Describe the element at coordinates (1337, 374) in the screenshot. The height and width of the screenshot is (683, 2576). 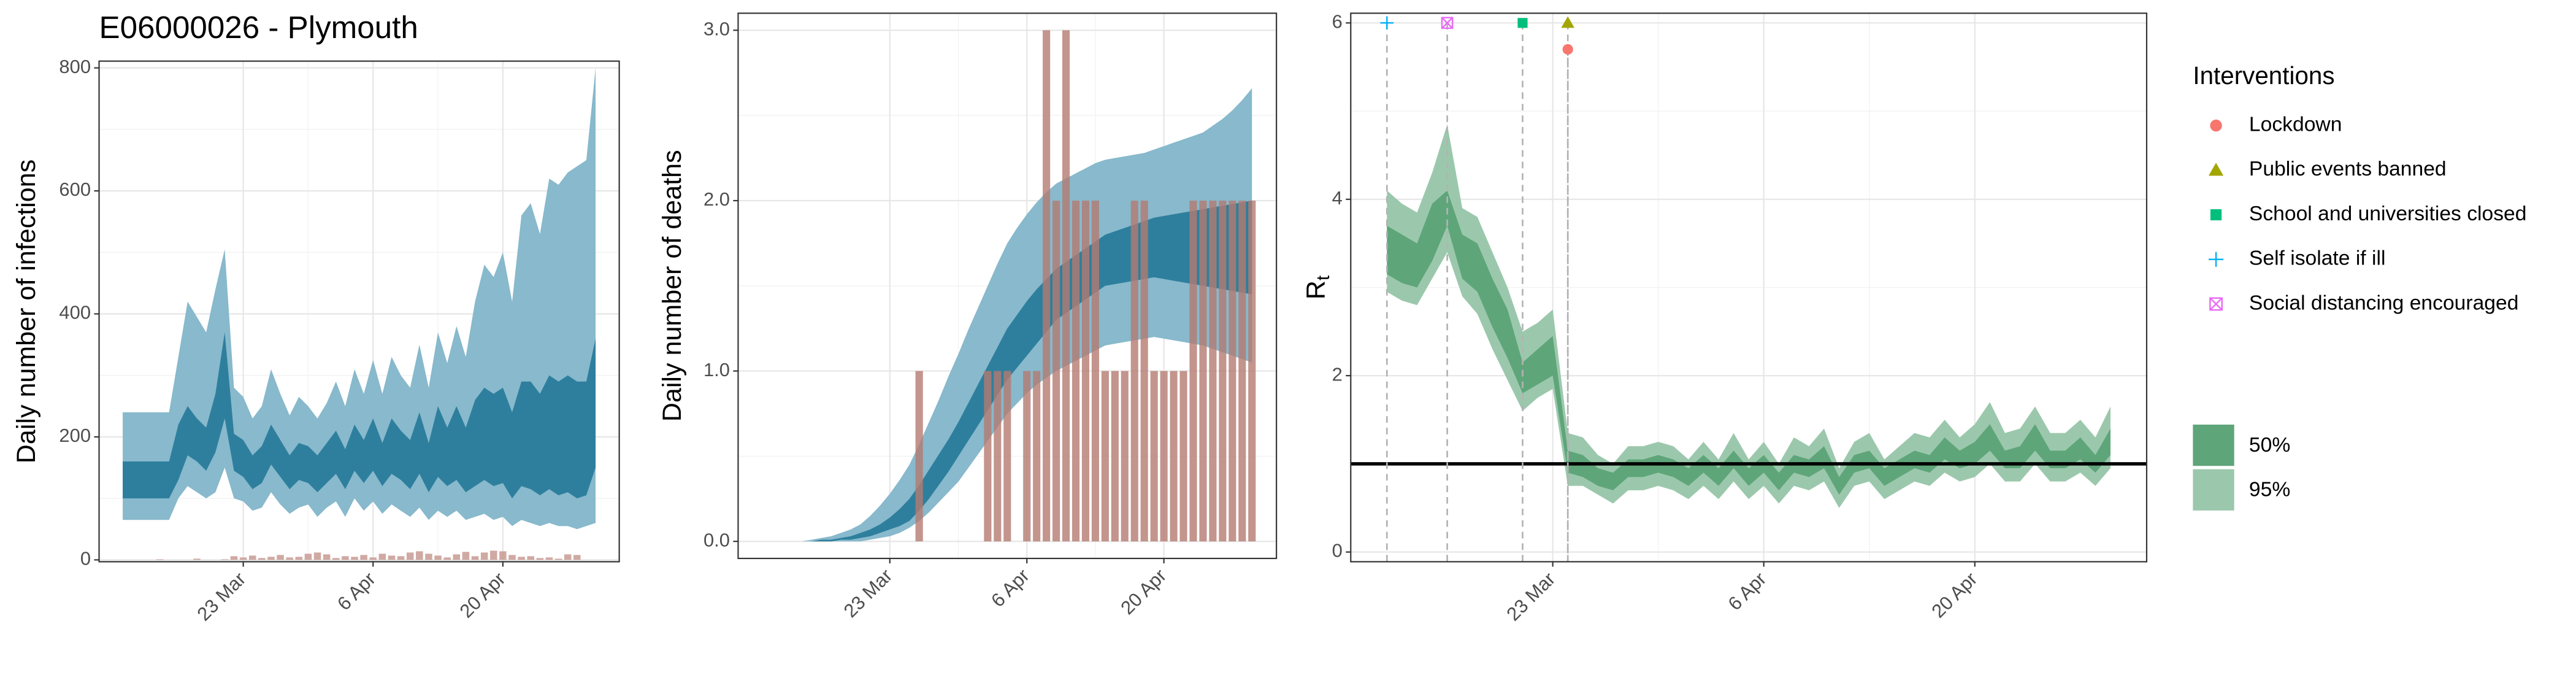
I see `y-tick-label: 2` at that location.